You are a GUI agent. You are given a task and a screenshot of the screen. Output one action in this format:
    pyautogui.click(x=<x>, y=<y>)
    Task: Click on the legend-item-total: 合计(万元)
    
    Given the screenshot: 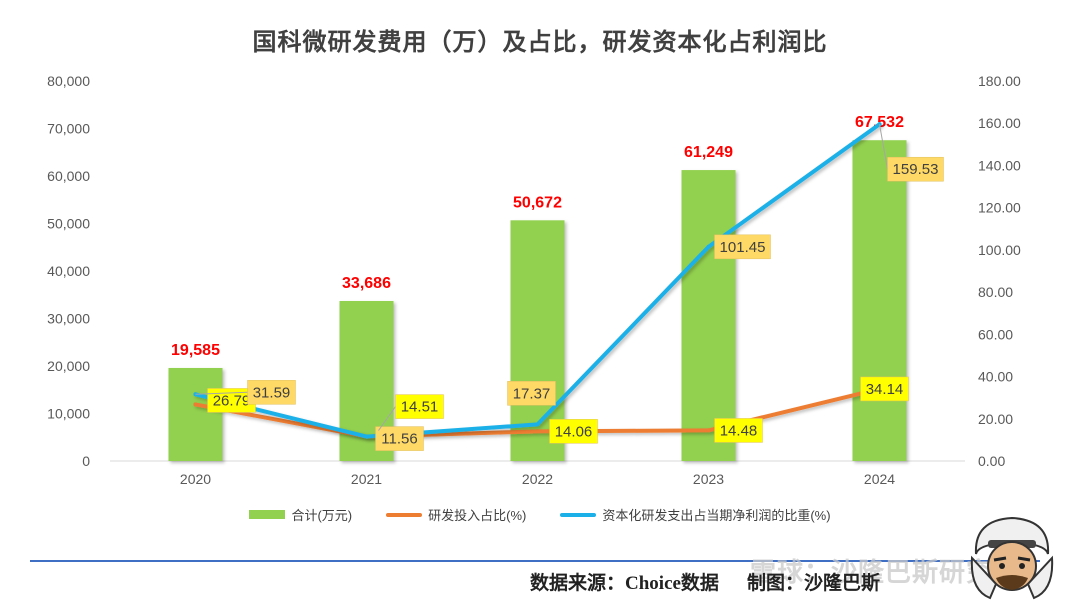 What is the action you would take?
    pyautogui.click(x=300, y=514)
    